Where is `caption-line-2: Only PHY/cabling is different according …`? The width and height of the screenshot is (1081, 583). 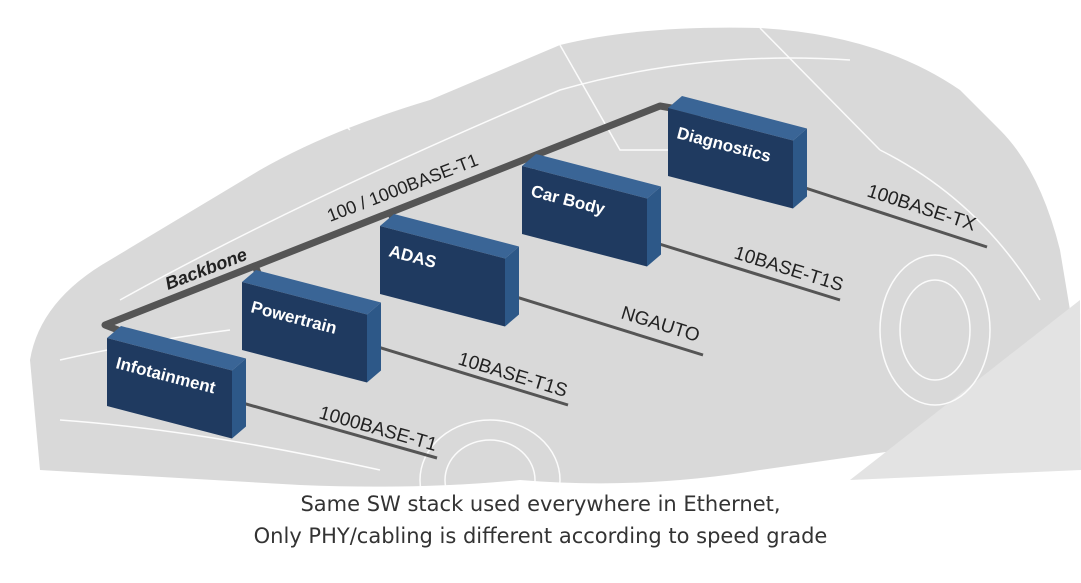 caption-line-2: Only PHY/cabling is different according … is located at coordinates (540, 536).